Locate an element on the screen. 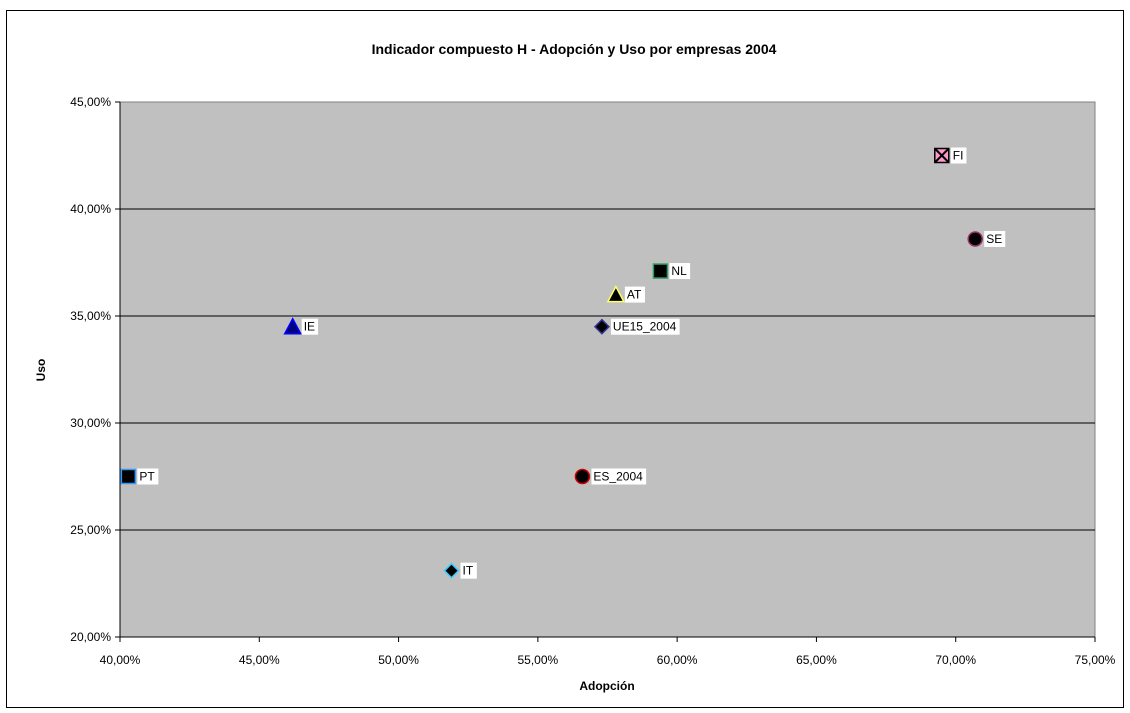  marker-cross is located at coordinates (942, 155).